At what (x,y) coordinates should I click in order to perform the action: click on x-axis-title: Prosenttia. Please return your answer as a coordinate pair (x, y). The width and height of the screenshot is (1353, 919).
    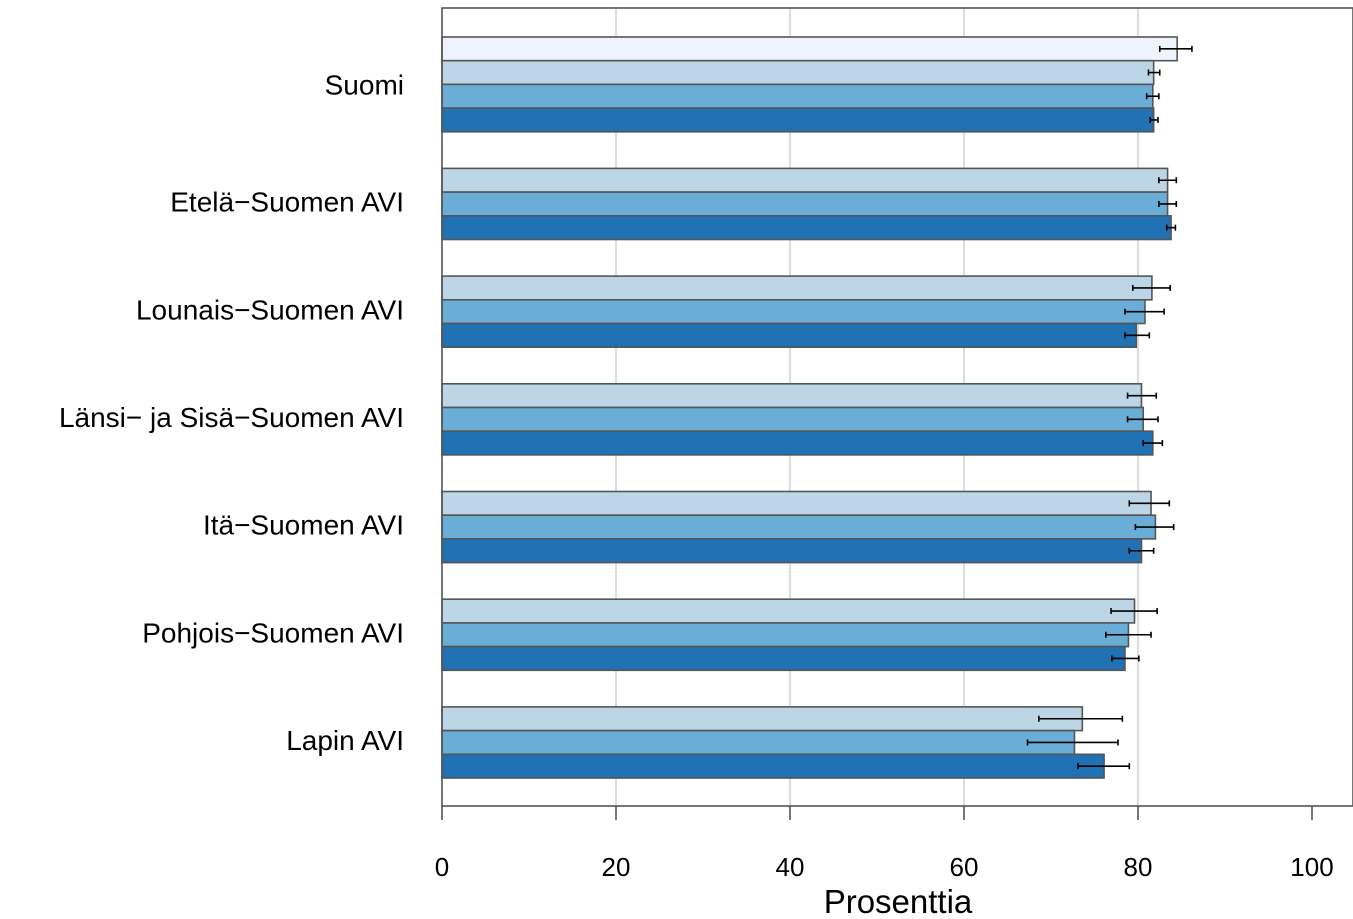
    Looking at the image, I should click on (898, 901).